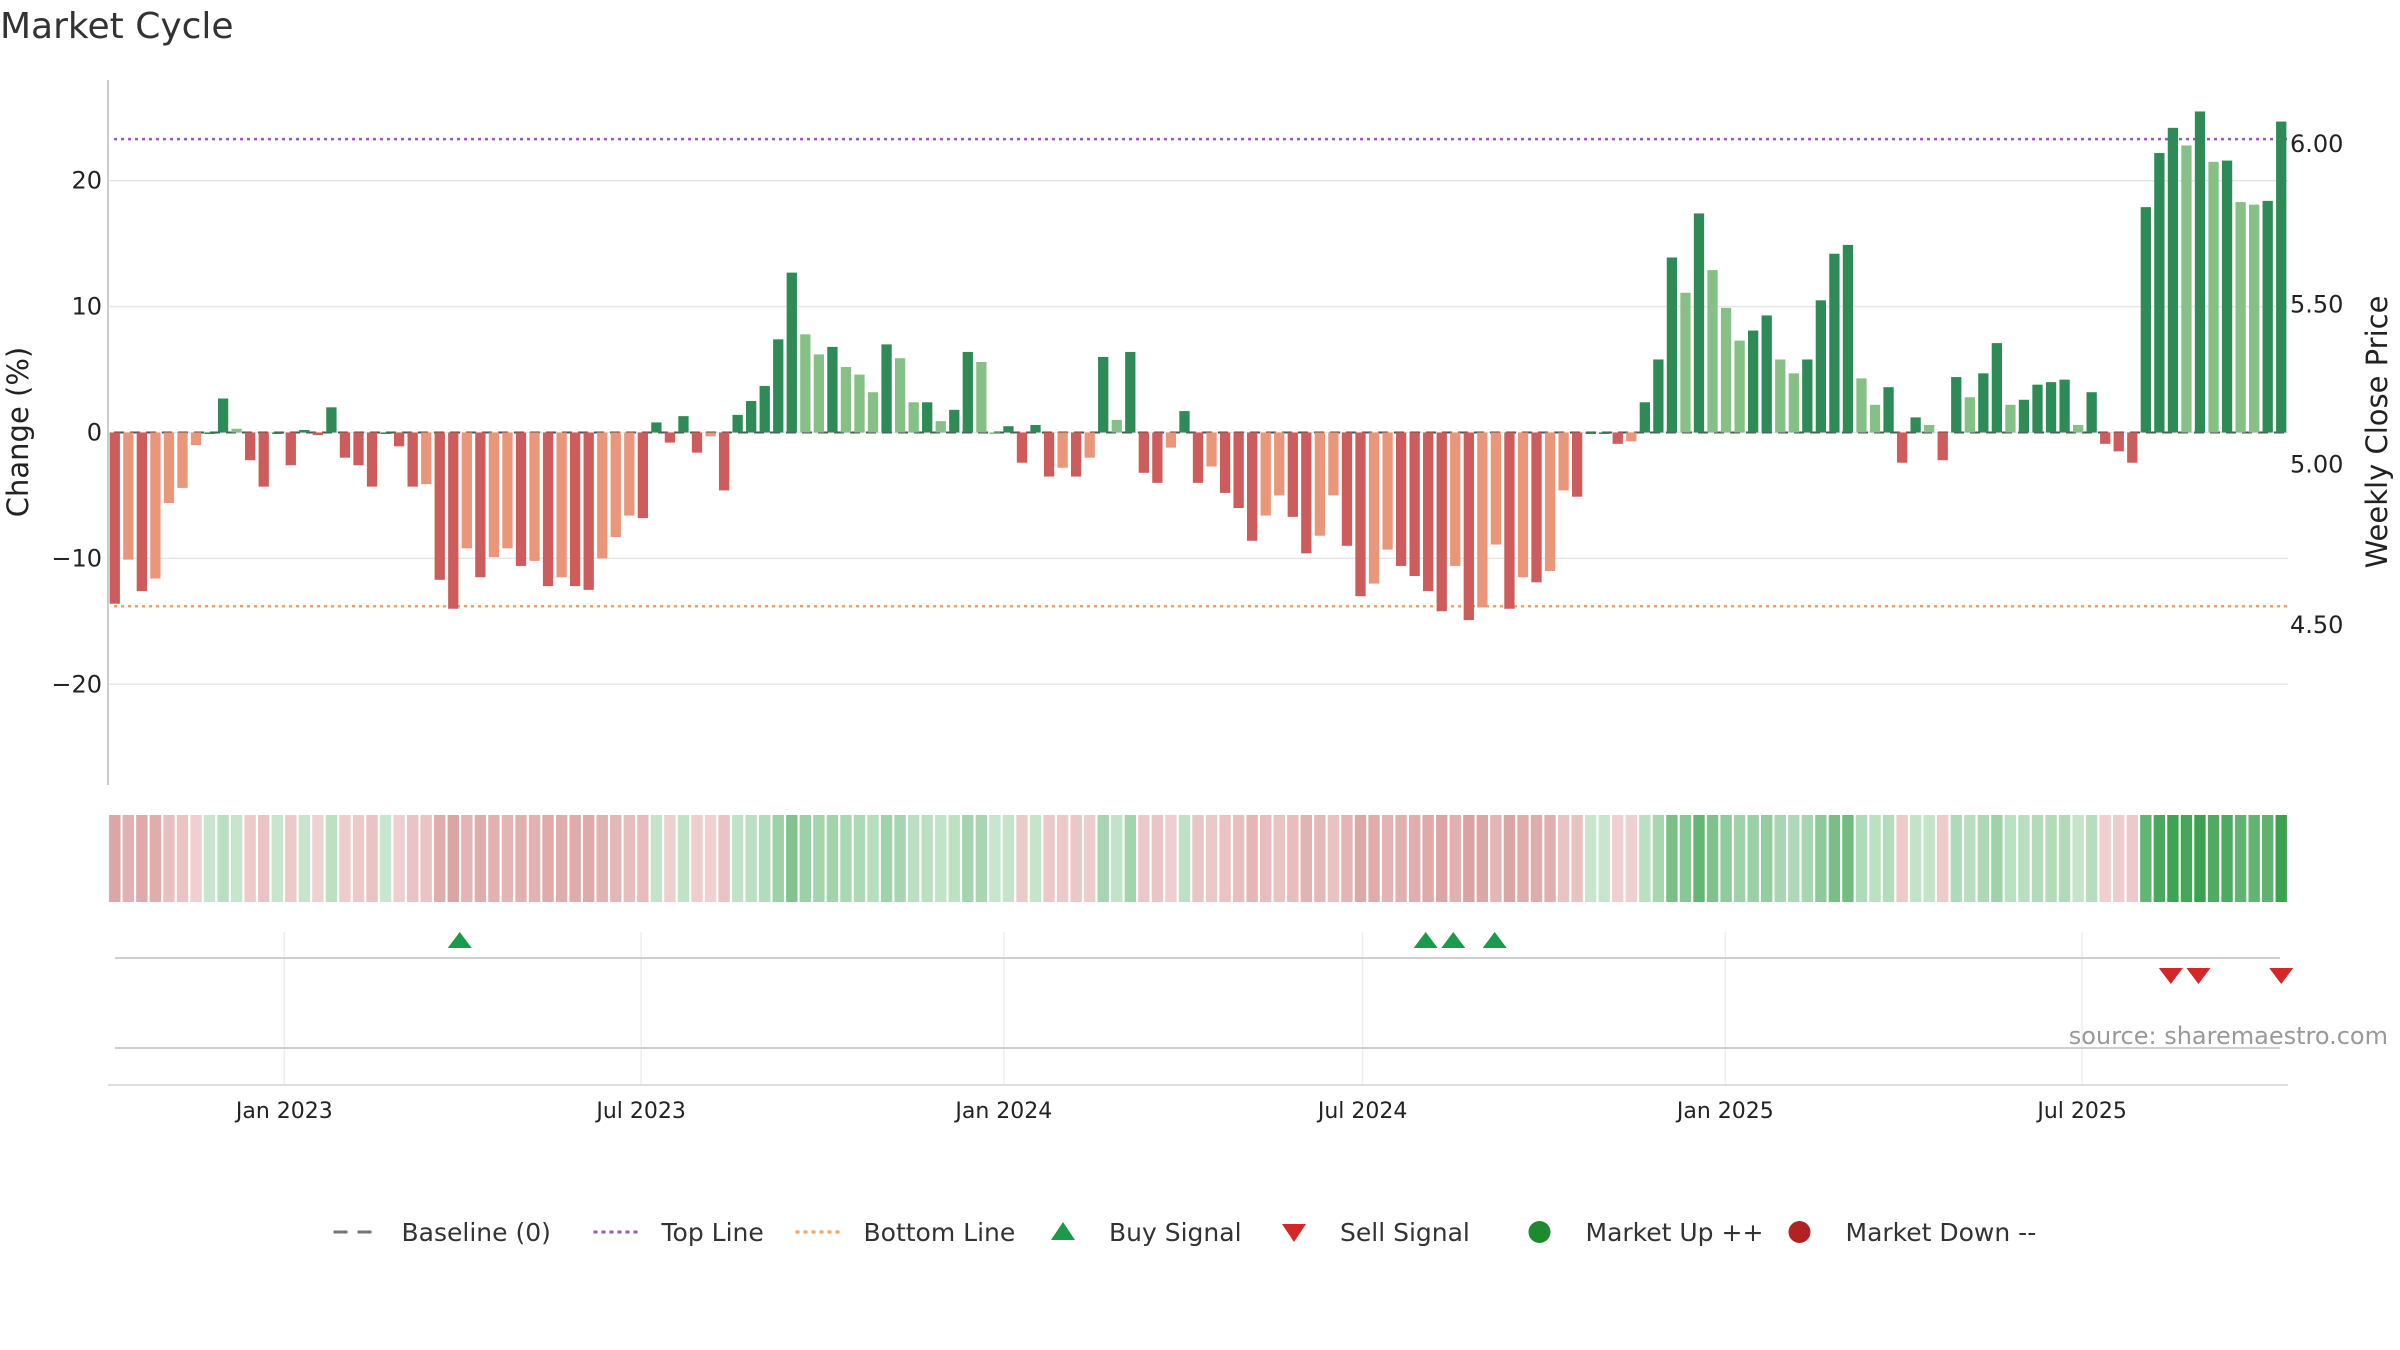  What do you see at coordinates (2377, 432) in the screenshot?
I see `y2-axis-label: Weekly Close Price` at bounding box center [2377, 432].